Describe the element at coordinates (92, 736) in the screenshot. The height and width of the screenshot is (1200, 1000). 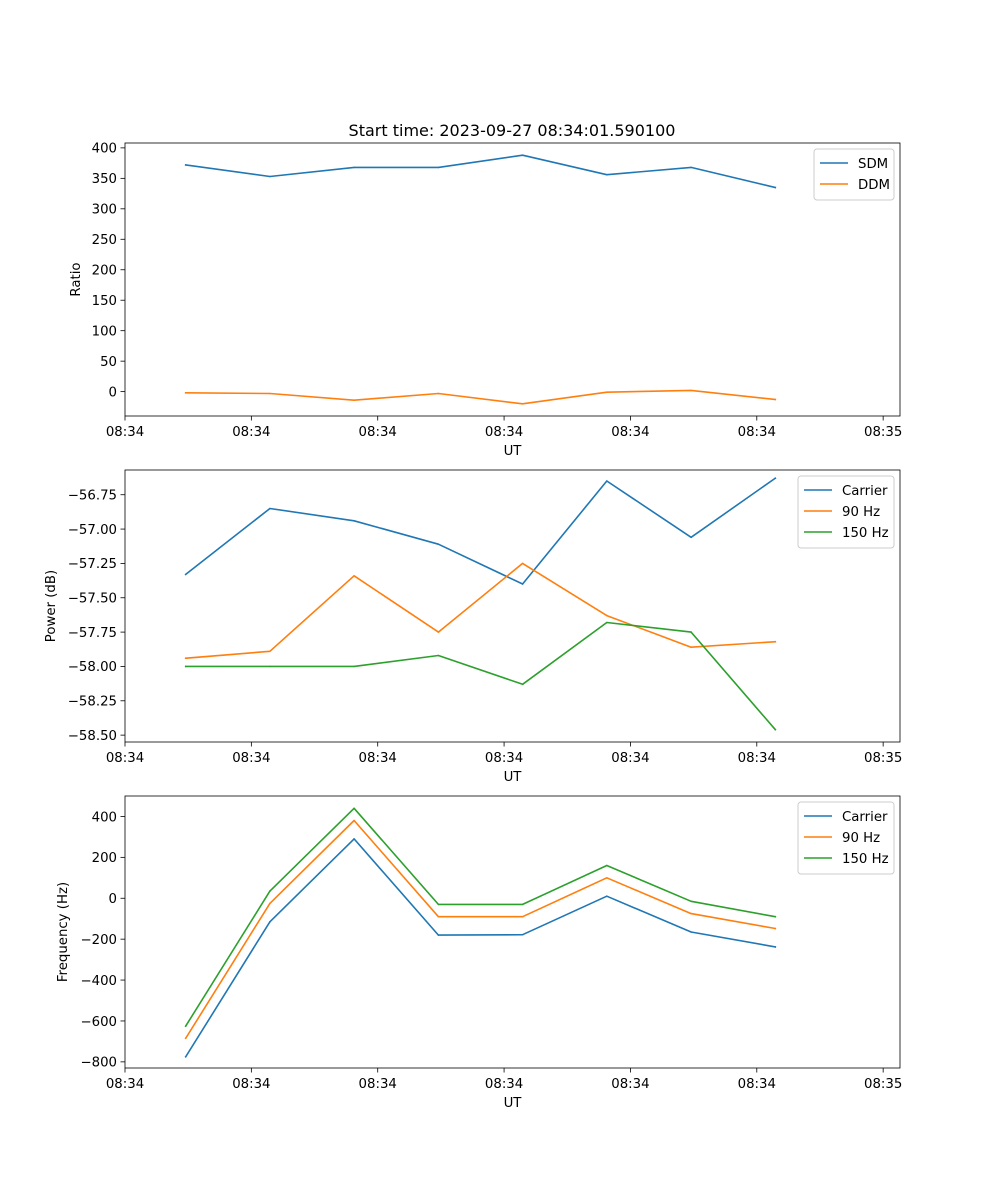
I see `y-tick-label: −58.50` at that location.